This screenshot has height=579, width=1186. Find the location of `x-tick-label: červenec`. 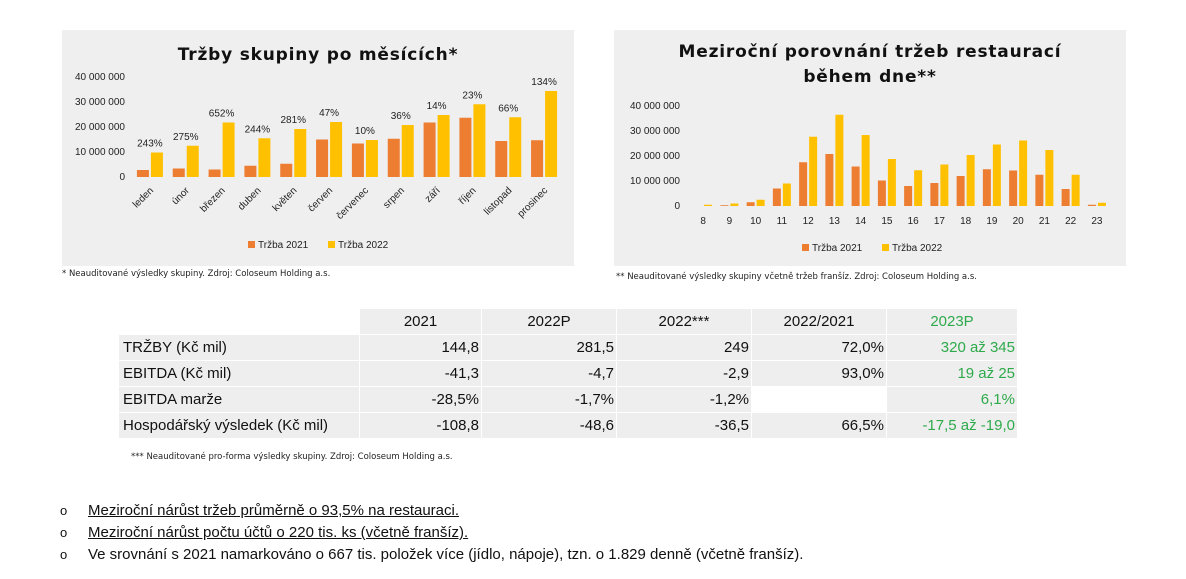

x-tick-label: červenec is located at coordinates (353, 203).